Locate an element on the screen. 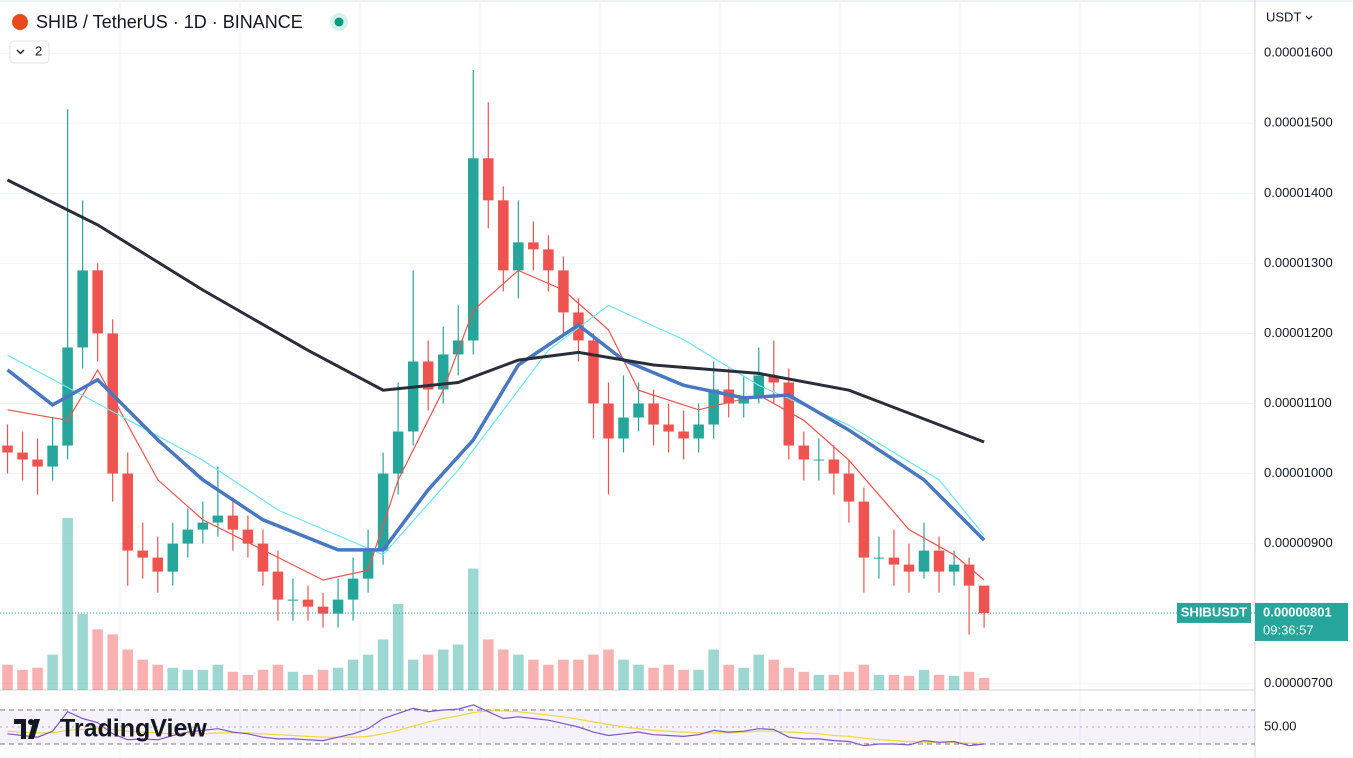 The height and width of the screenshot is (758, 1353). countdown-text: 09:36:57 is located at coordinates (1288, 629).